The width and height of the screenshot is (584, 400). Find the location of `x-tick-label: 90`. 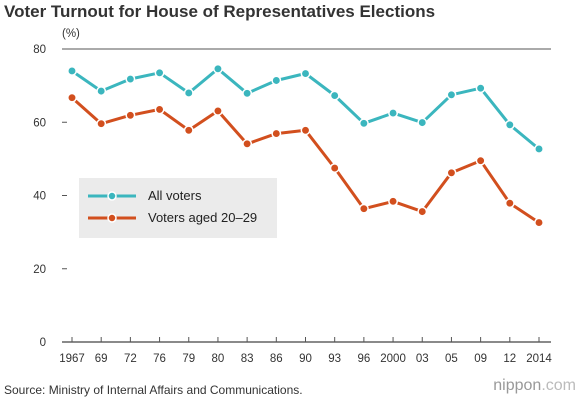

x-tick-label: 90 is located at coordinates (305, 359).